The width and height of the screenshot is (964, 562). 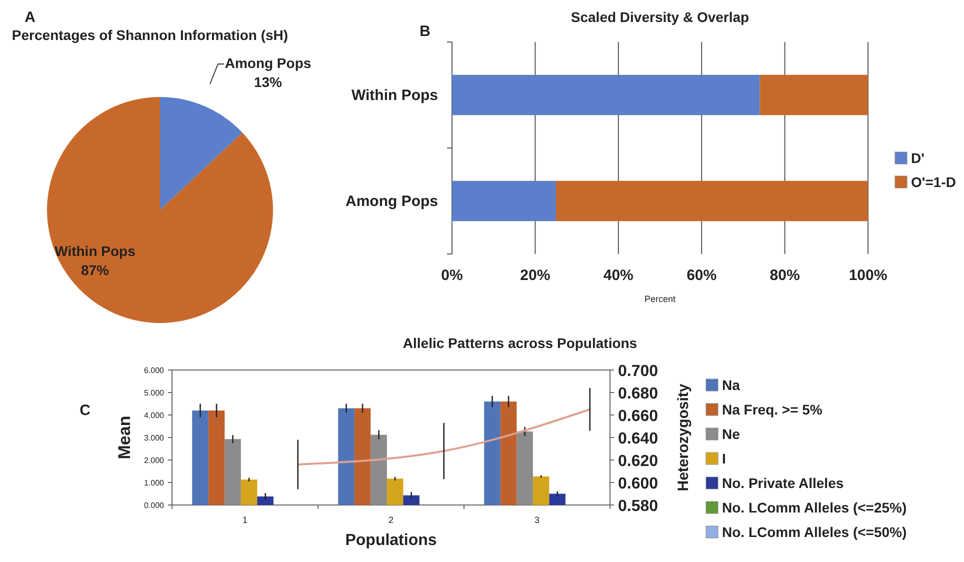 What do you see at coordinates (917, 158) in the screenshot?
I see `legend-label: D'` at bounding box center [917, 158].